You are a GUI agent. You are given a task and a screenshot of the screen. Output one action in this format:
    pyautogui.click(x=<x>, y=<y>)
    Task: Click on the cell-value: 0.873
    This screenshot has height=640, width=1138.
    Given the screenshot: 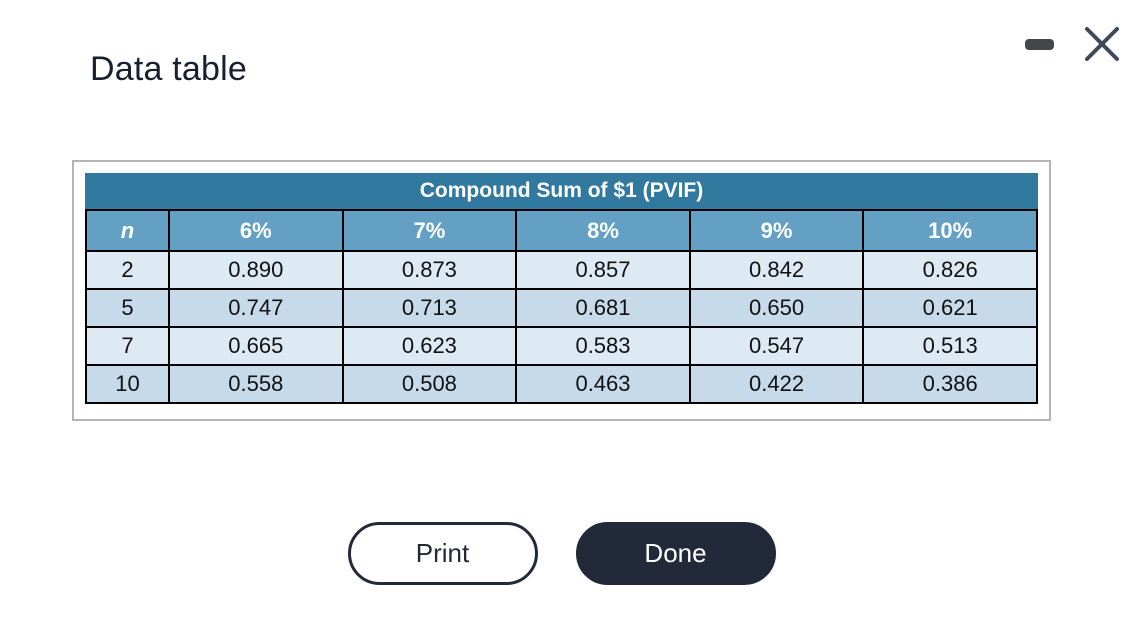 What is the action you would take?
    pyautogui.click(x=429, y=270)
    